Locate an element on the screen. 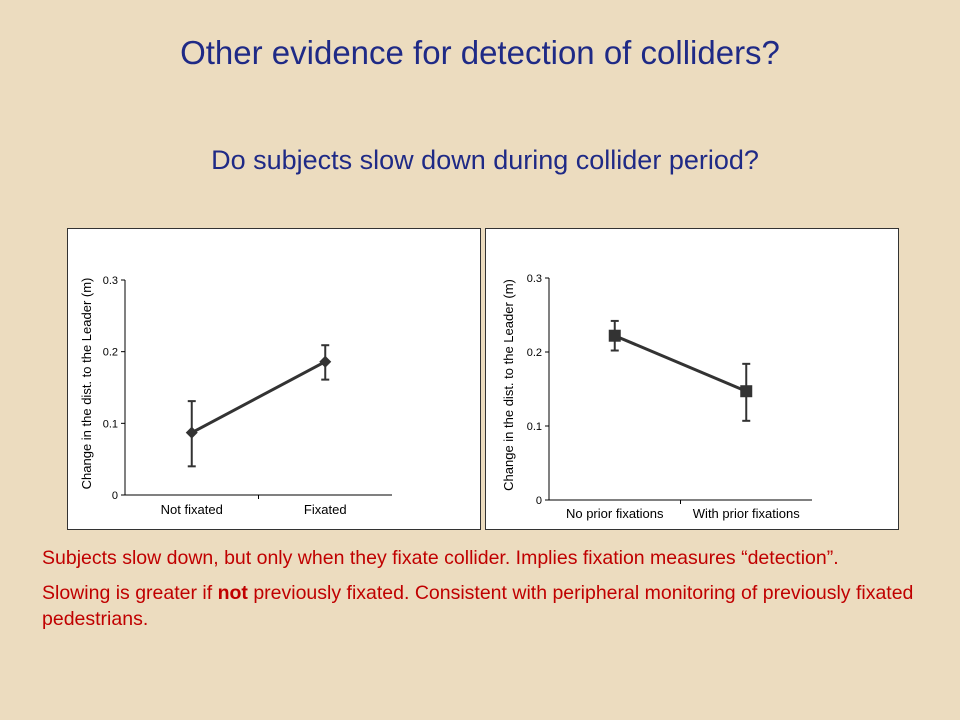 The height and width of the screenshot is (720, 960). x-category-label: No prior fixations is located at coordinates (615, 513).